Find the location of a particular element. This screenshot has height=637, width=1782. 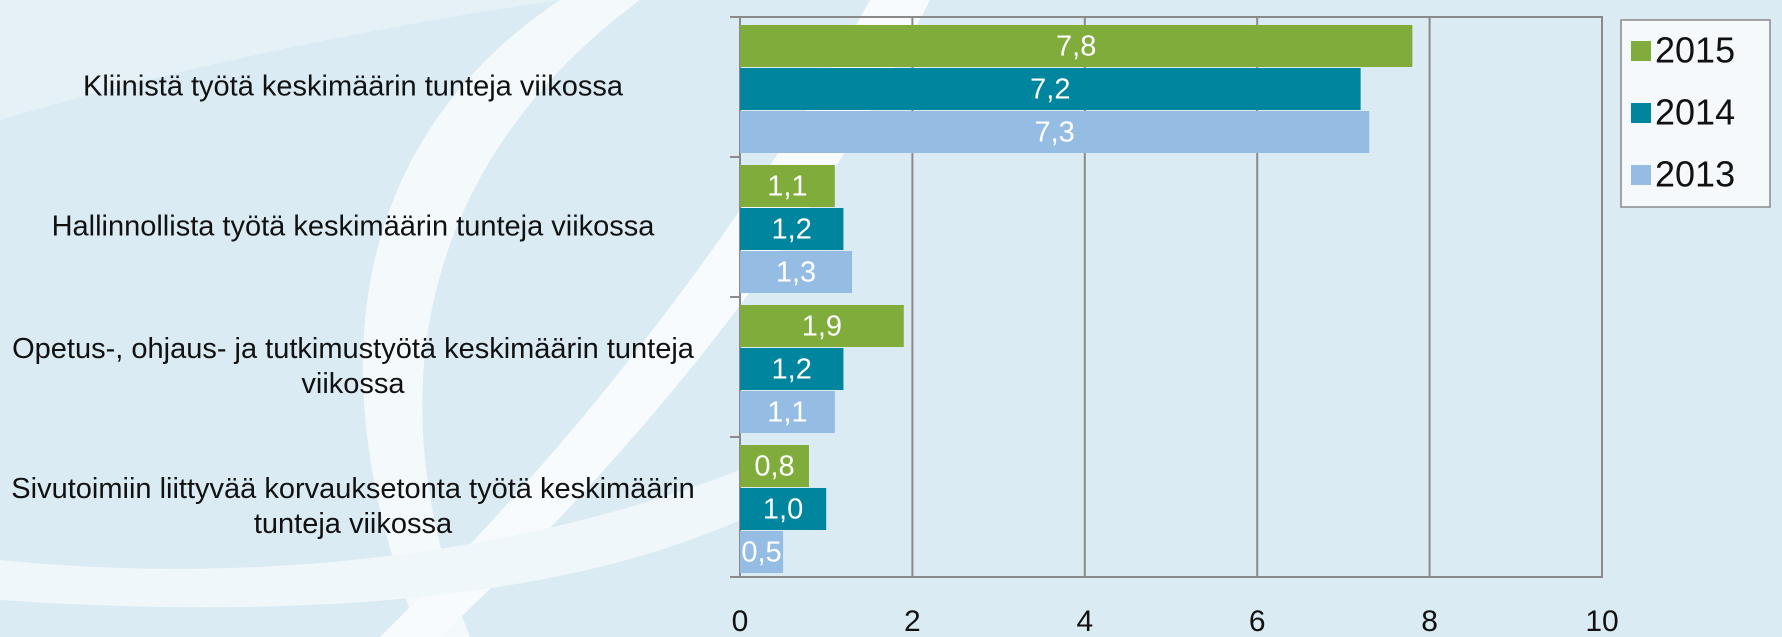

value-label: 7,8 is located at coordinates (1076, 47).